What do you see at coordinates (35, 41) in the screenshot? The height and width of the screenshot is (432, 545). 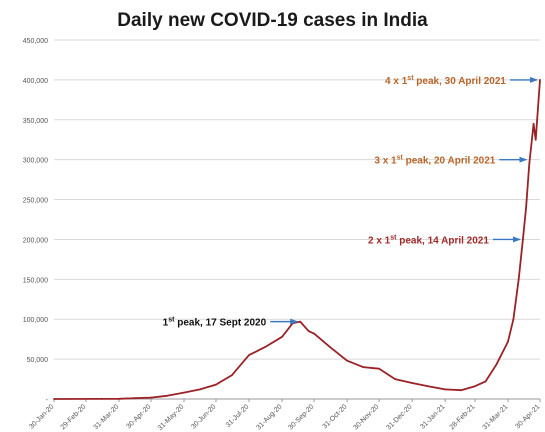 I see `y-tick-label: 450,000` at bounding box center [35, 41].